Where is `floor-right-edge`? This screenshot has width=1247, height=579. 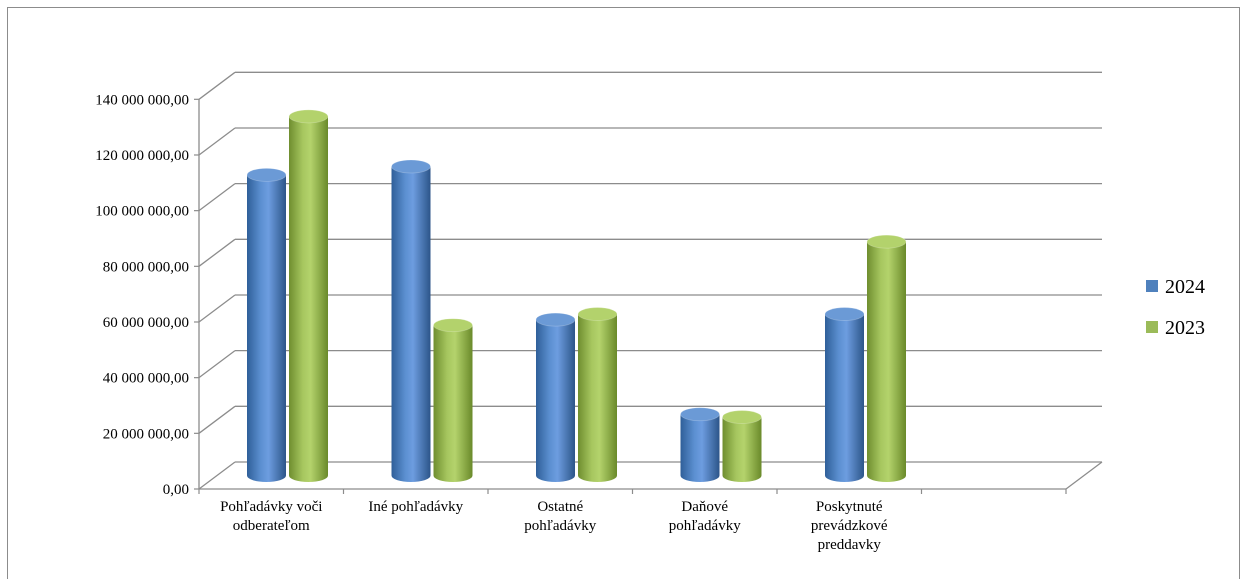 floor-right-edge is located at coordinates (1084, 475).